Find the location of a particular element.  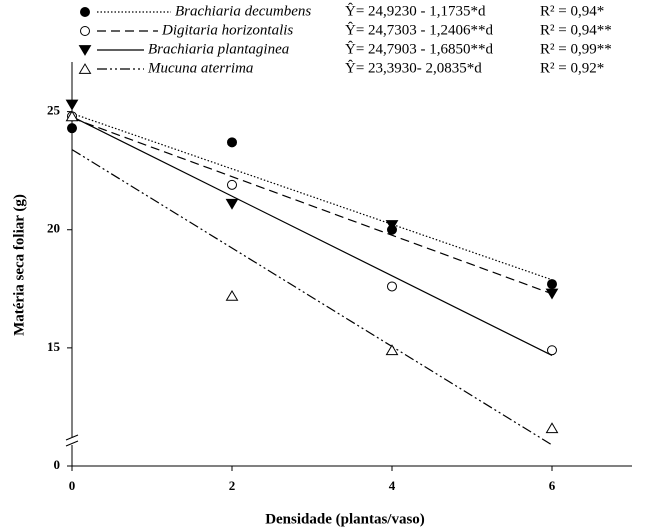

r-squared: R² = 0,92* is located at coordinates (572, 68).